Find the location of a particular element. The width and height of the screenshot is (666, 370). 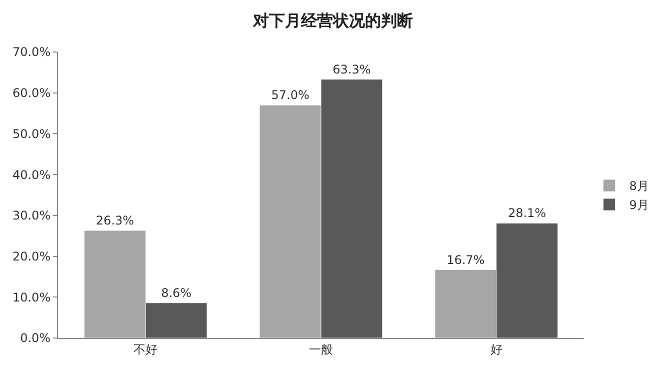

data-label: 8.6% is located at coordinates (176, 293).